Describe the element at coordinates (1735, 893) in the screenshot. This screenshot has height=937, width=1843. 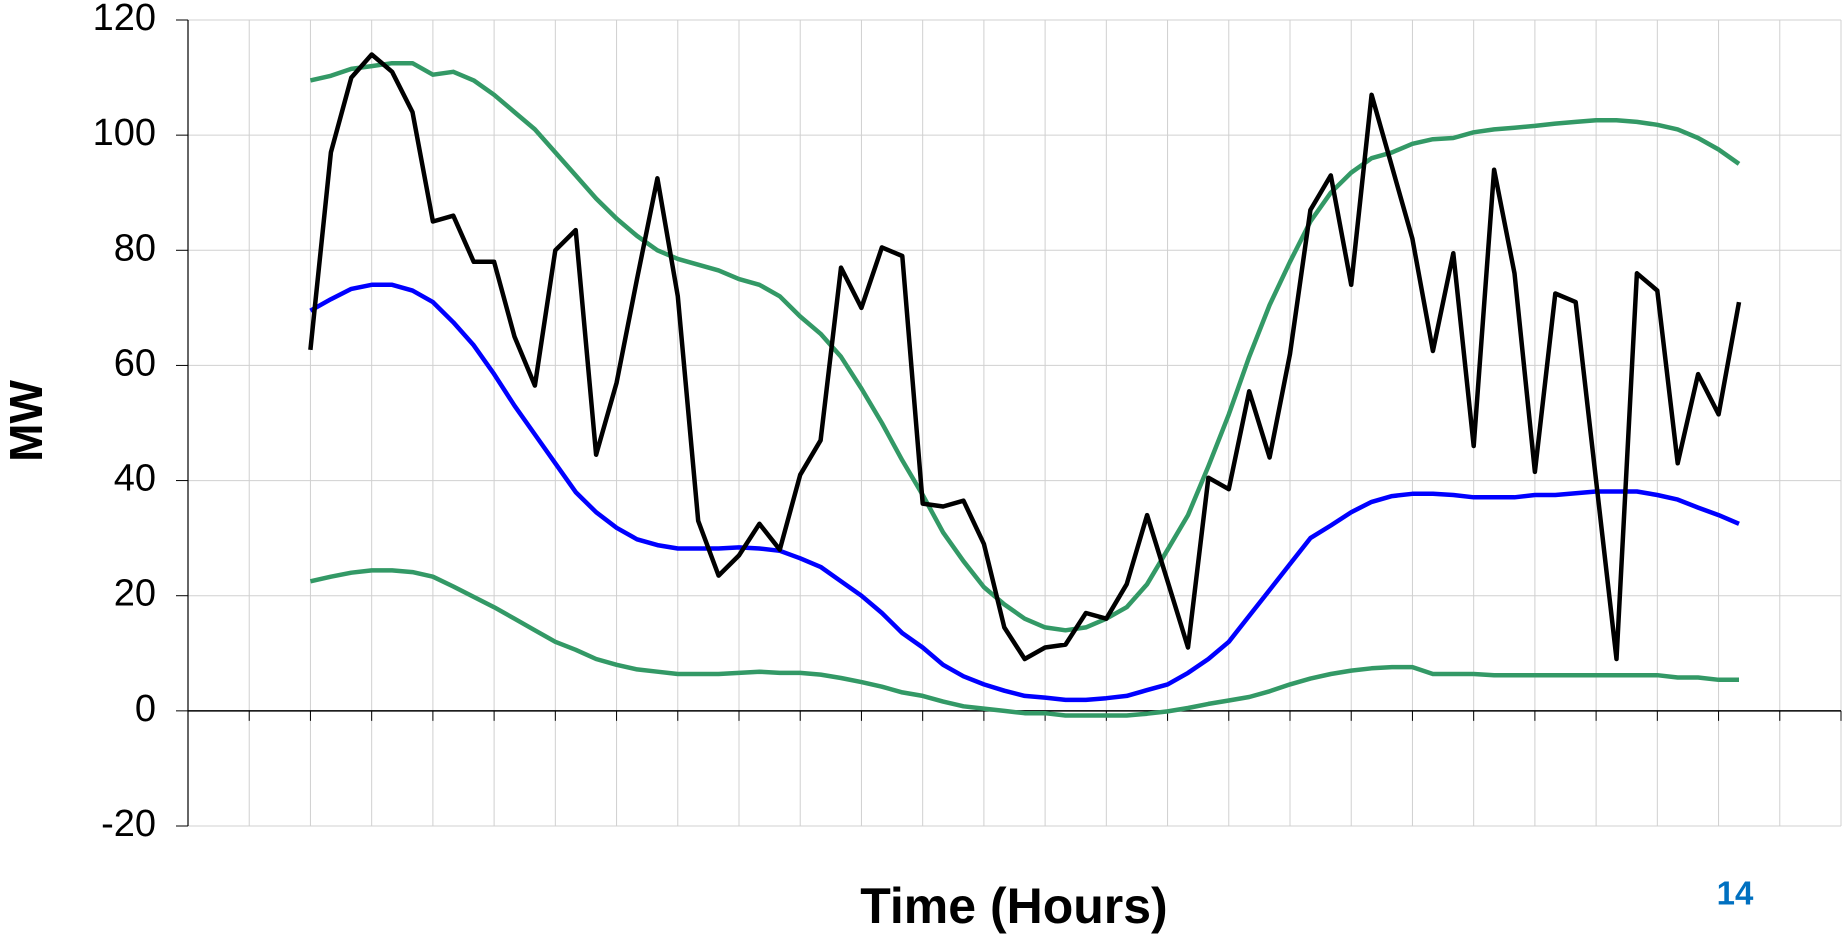
I see `page-number: 14` at that location.